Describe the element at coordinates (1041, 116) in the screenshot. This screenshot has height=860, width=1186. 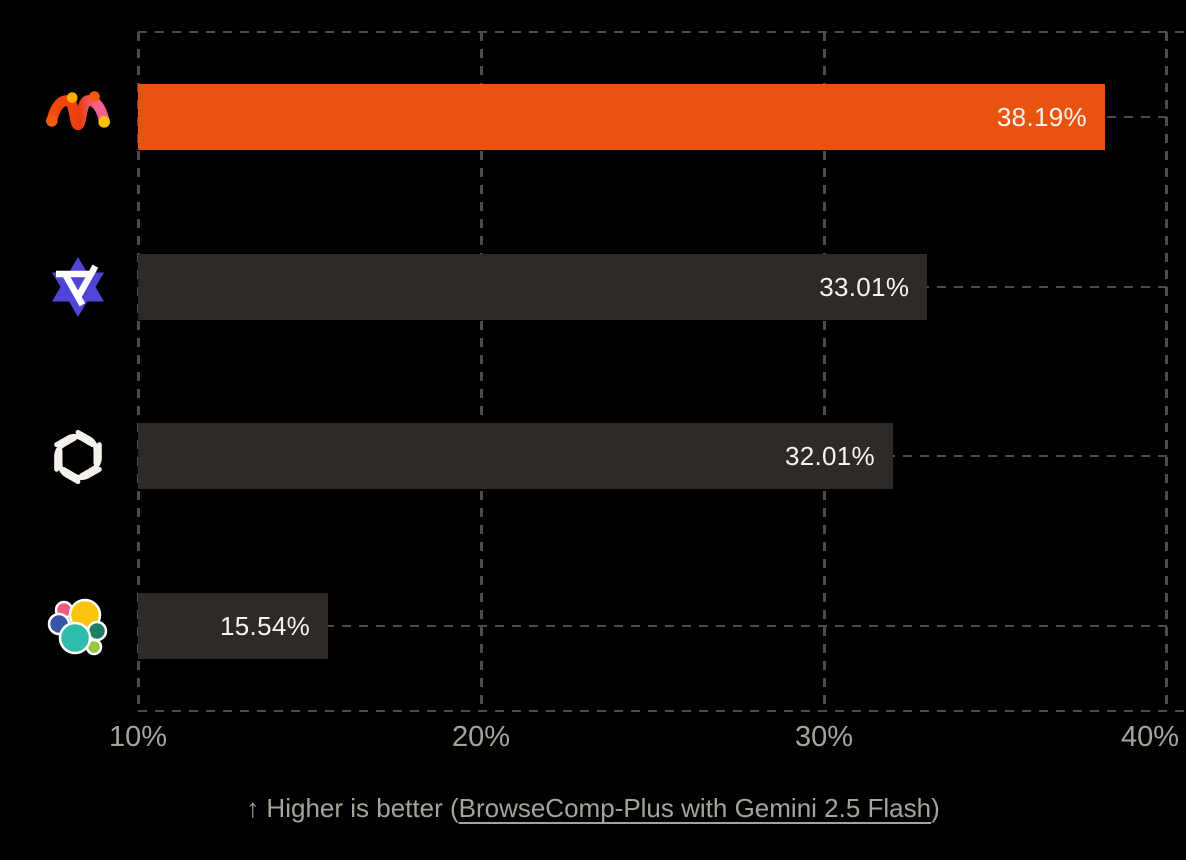
I see `bar-value-label-1: 38.19%` at that location.